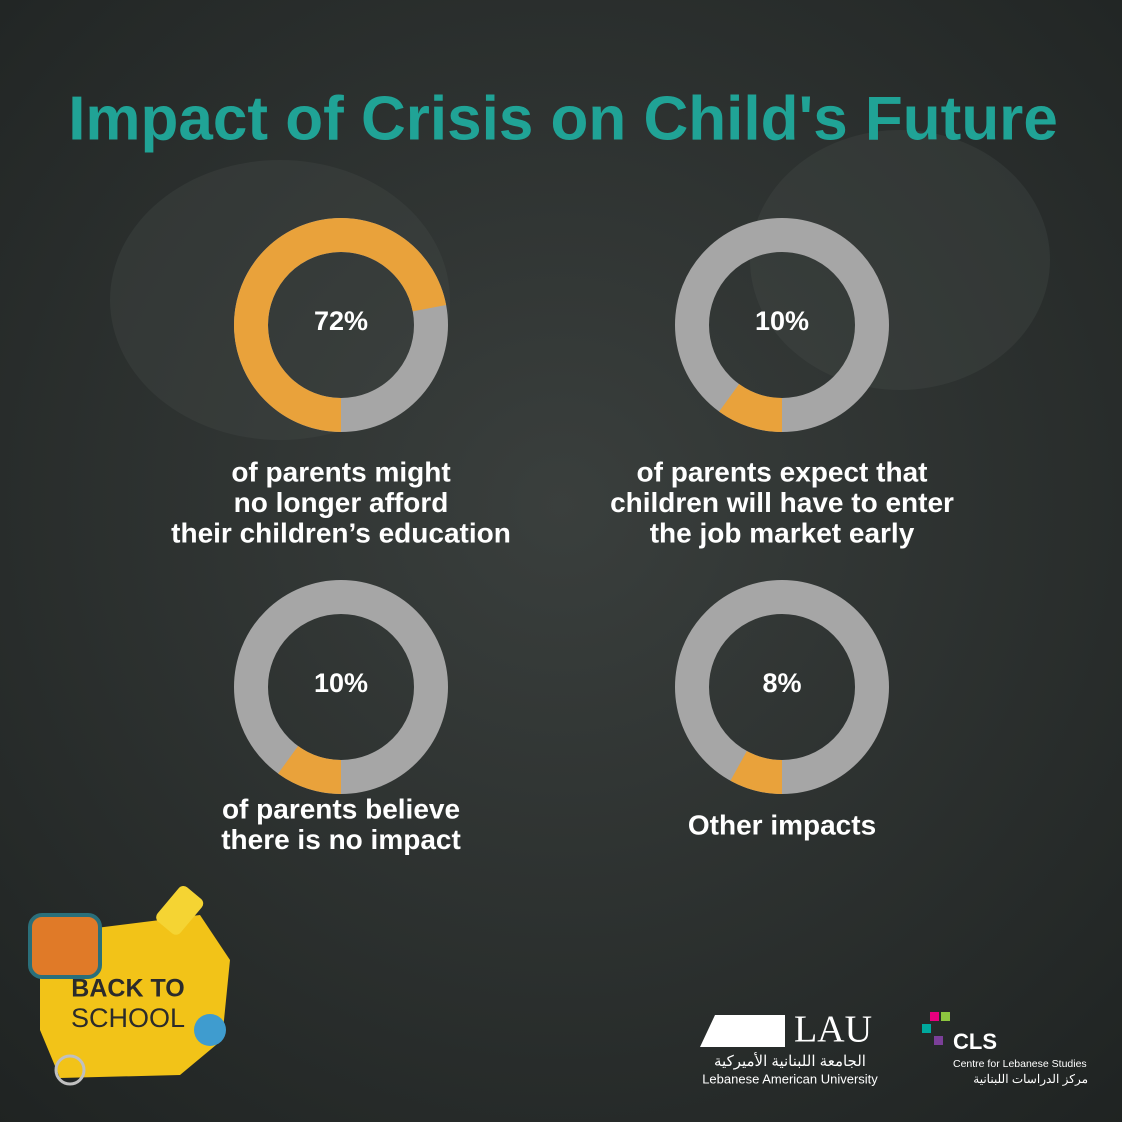 Image resolution: width=1122 pixels, height=1122 pixels. Describe the element at coordinates (341, 839) in the screenshot. I see `caption-line: there is no impact` at that location.